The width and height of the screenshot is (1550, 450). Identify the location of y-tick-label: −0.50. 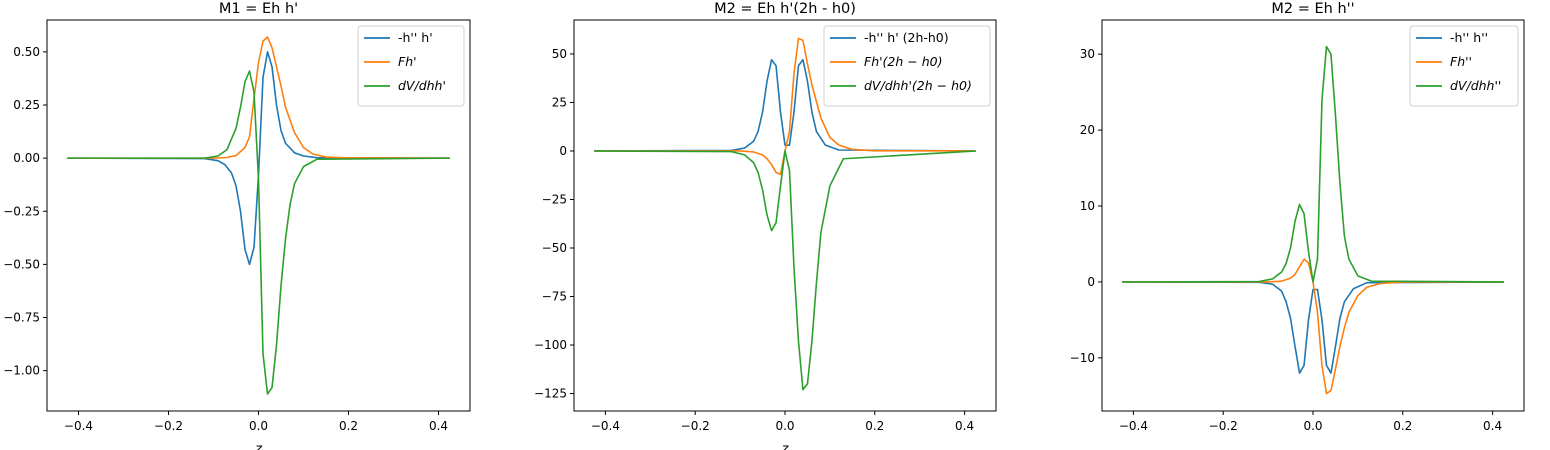
(21, 264).